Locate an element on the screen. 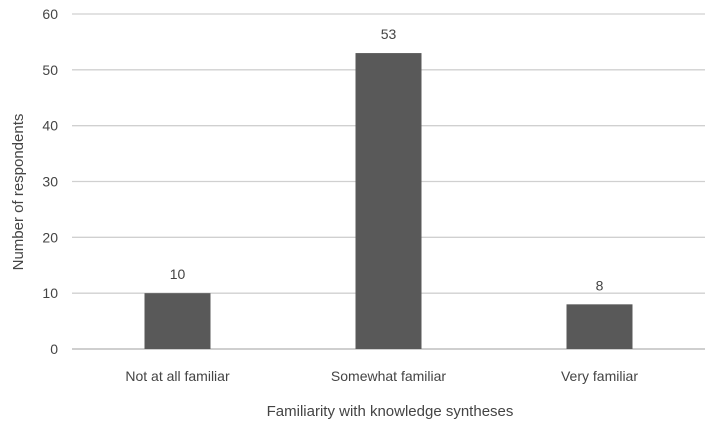 This screenshot has height=426, width=720. y-tick-label: 60 is located at coordinates (50, 14).